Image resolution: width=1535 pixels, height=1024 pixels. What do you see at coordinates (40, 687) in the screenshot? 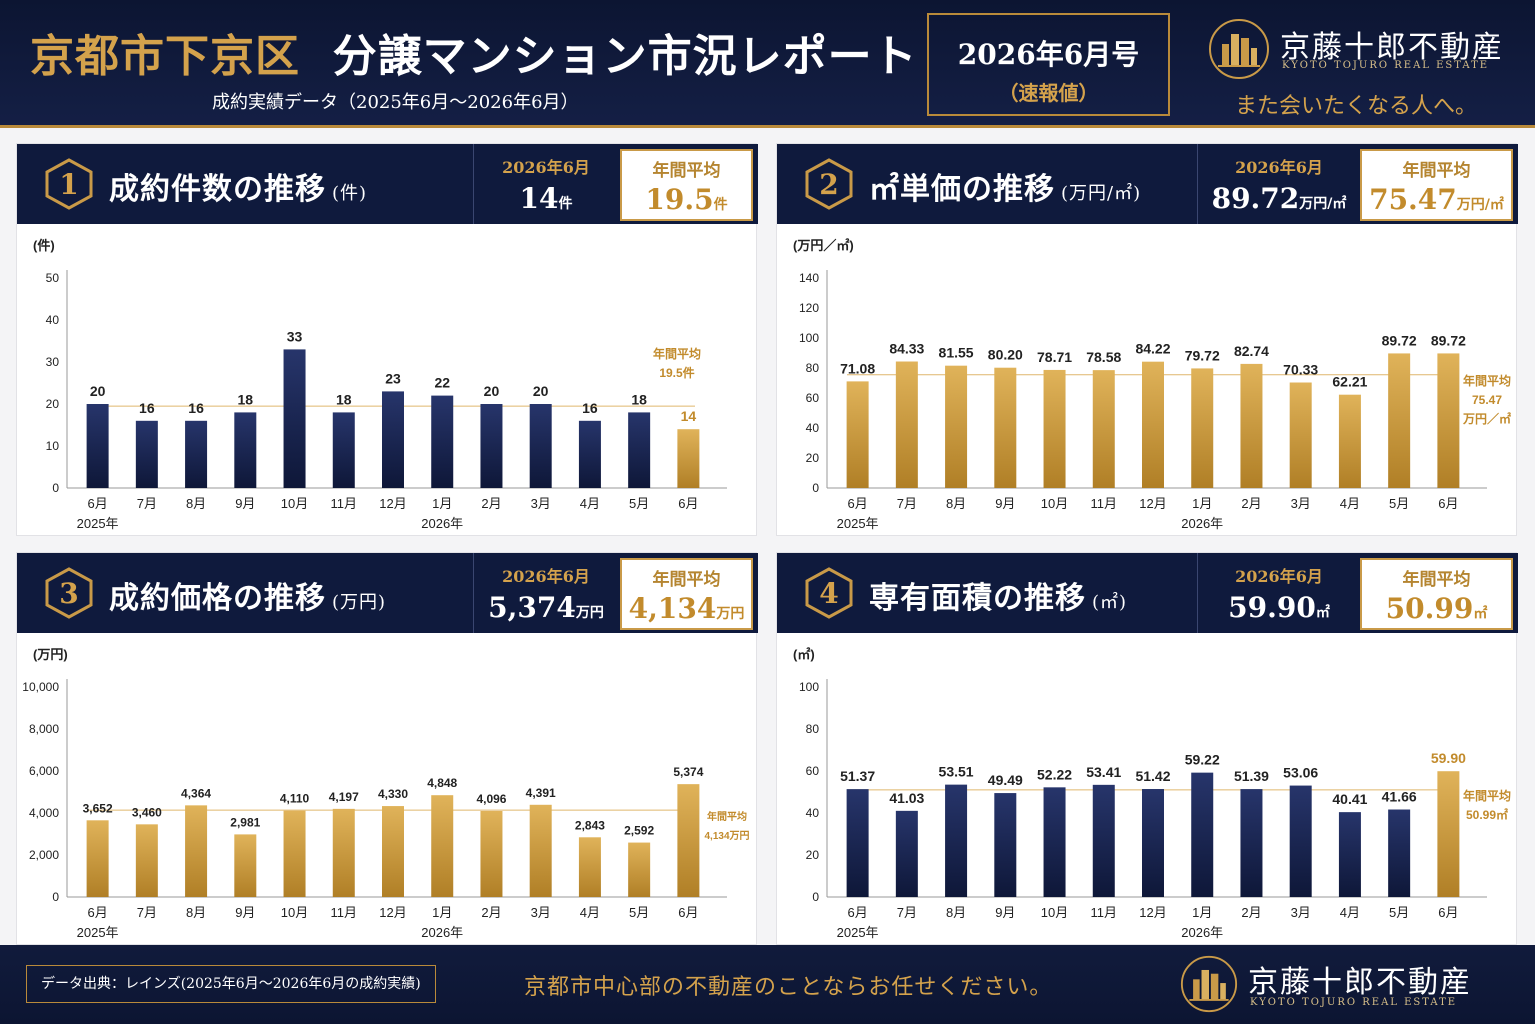
I see `y-tick-label: 10,000` at bounding box center [40, 687].